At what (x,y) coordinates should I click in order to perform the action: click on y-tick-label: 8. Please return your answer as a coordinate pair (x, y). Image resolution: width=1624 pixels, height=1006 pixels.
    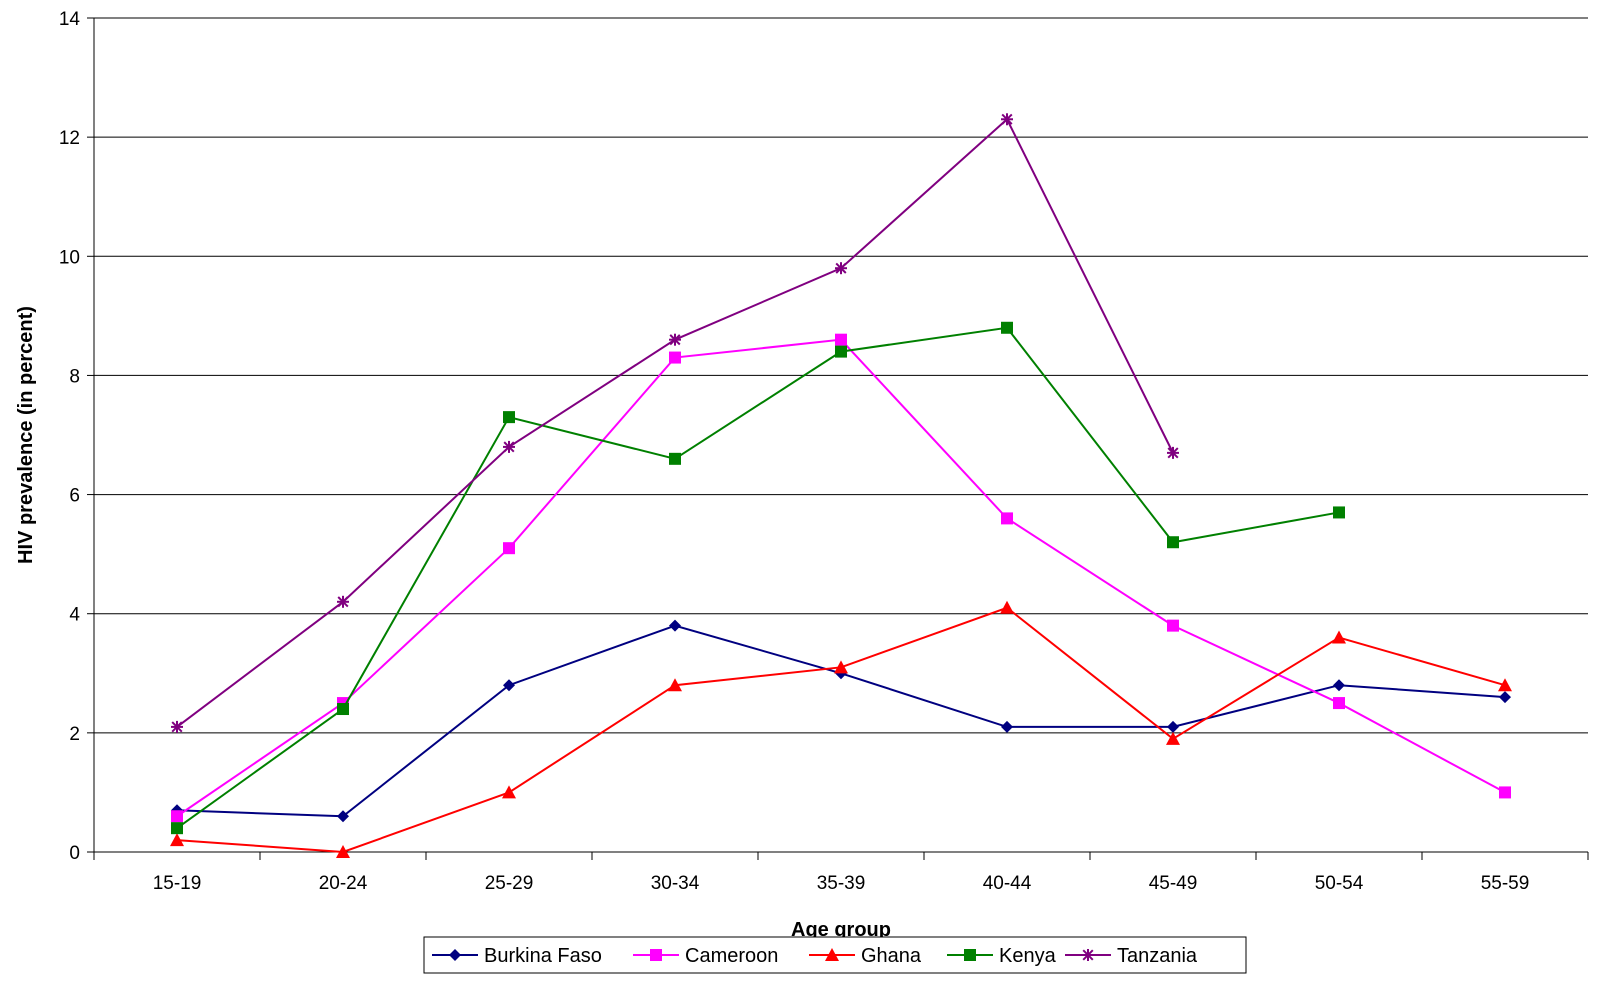
    Looking at the image, I should click on (74, 376).